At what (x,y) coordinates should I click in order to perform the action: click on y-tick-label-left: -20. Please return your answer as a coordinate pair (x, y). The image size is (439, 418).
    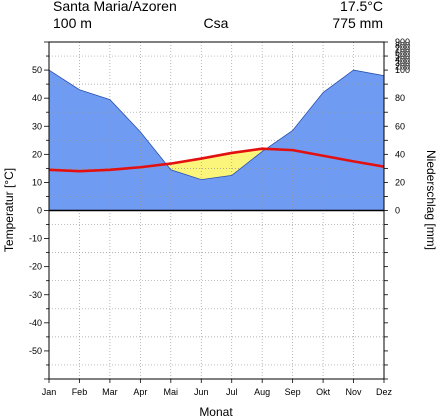
    Looking at the image, I should click on (35, 267).